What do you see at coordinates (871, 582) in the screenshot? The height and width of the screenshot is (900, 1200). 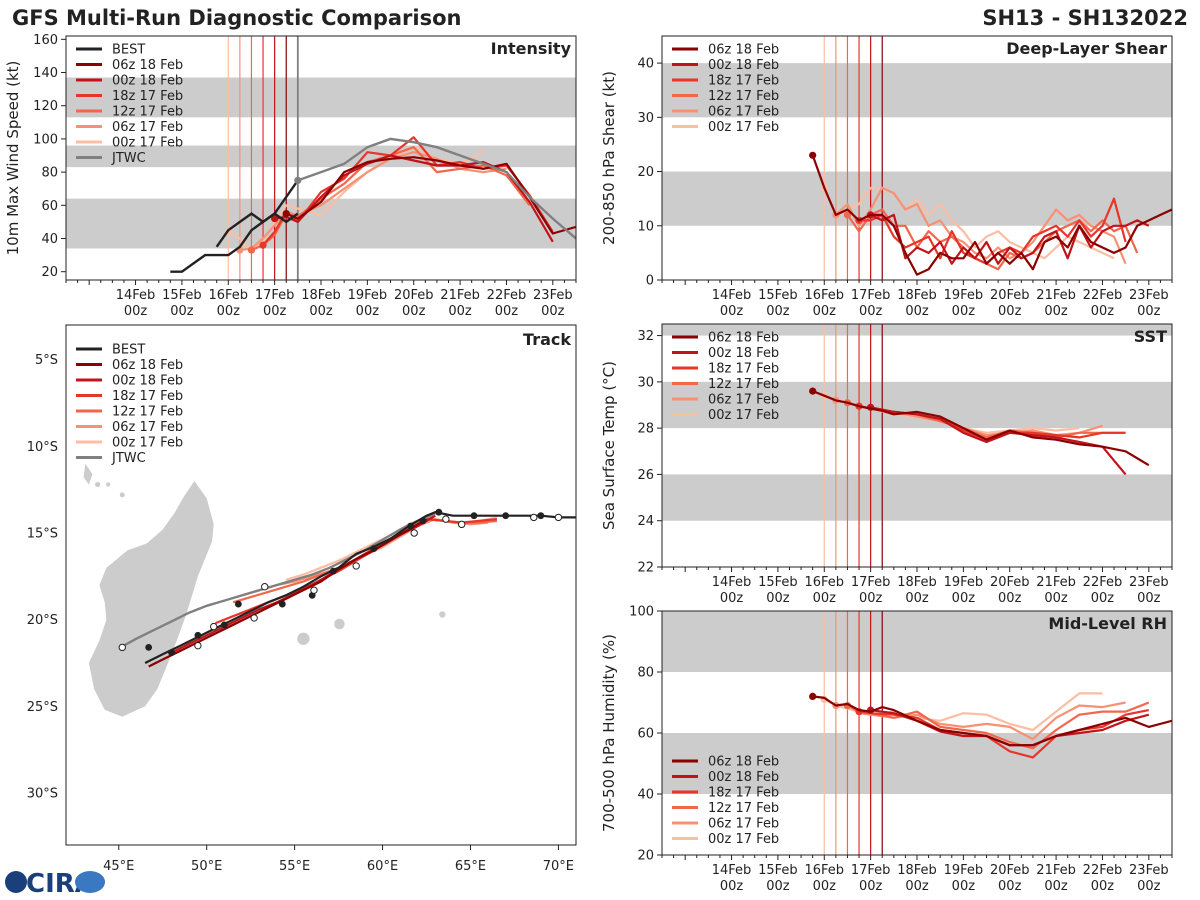 I see `x-tick-date: 17Feb` at bounding box center [871, 582].